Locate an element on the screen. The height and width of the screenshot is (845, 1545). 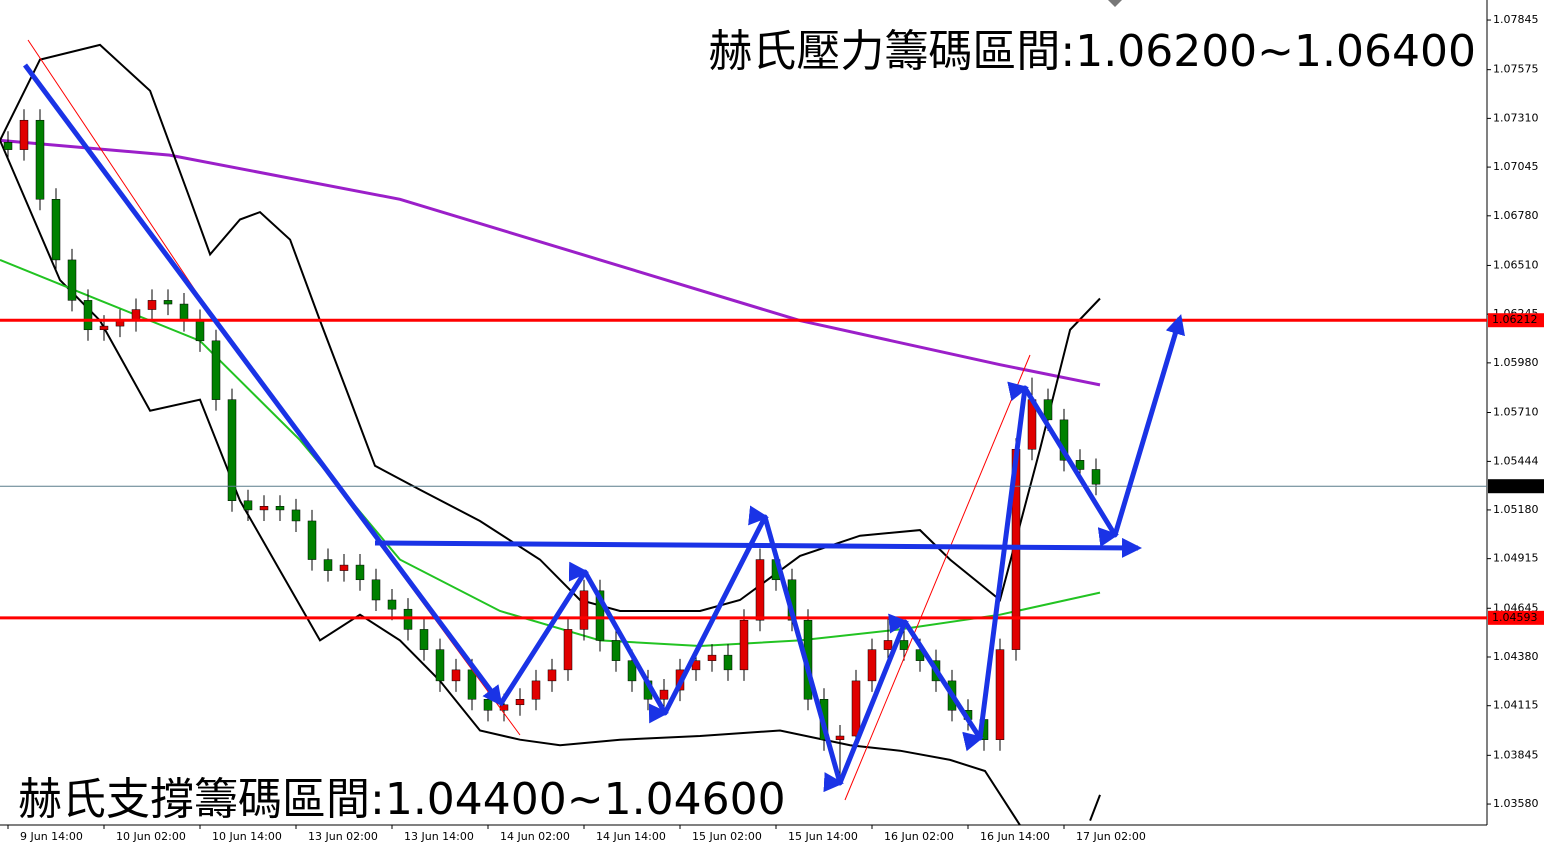
x-tick-label: 16 Jun 14:00 is located at coordinates (1015, 836).